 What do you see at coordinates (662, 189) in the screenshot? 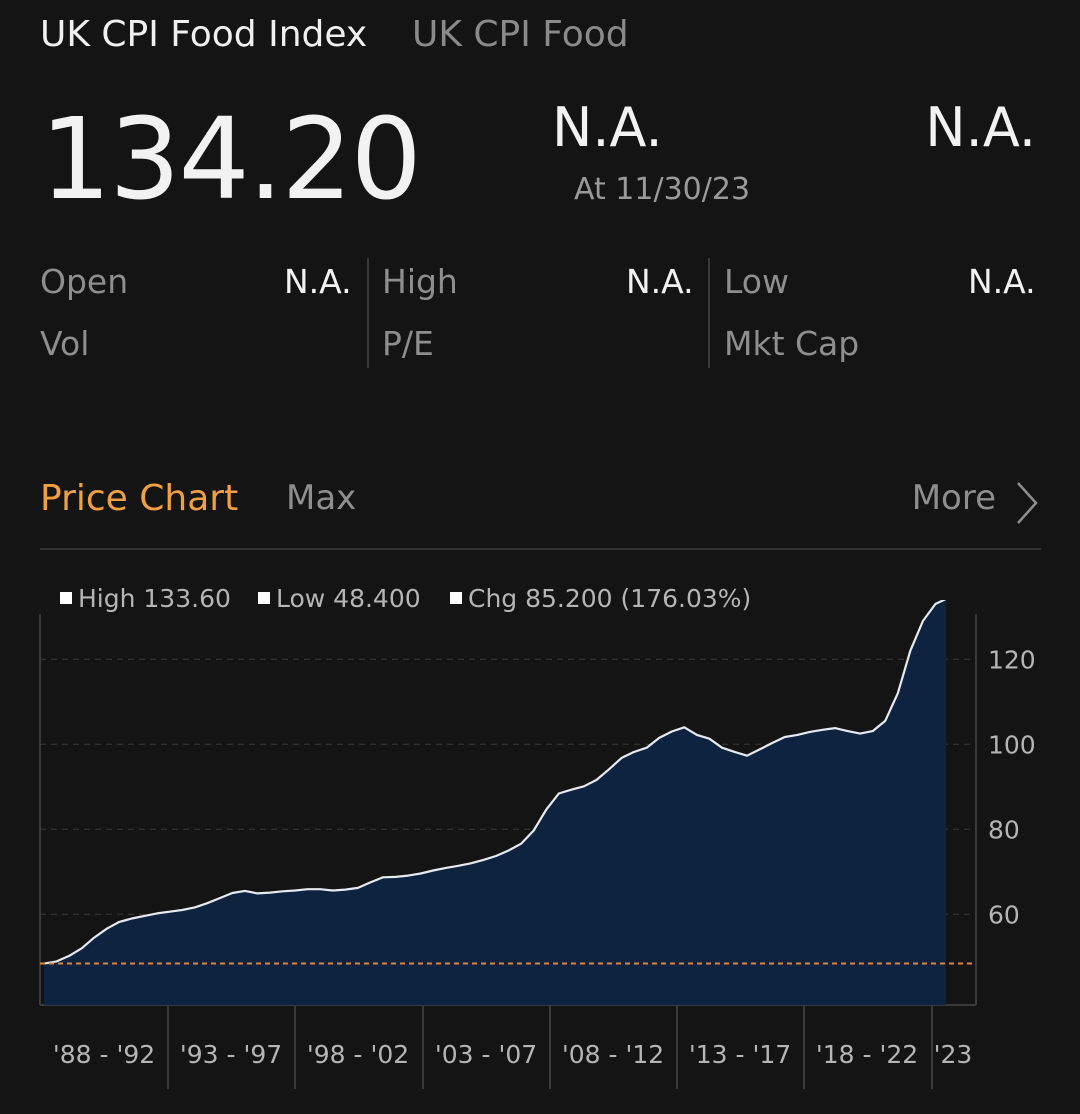
I see `as-of-date: At 11/30/23` at bounding box center [662, 189].